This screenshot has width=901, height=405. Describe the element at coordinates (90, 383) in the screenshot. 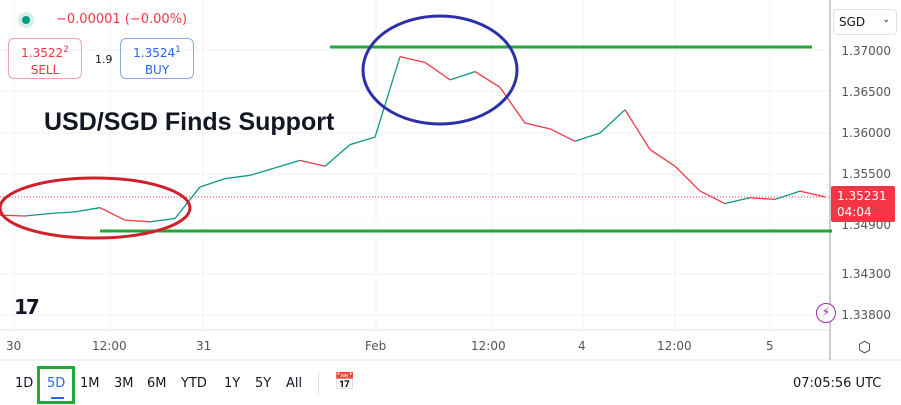

I see `range-1m: 1M` at that location.